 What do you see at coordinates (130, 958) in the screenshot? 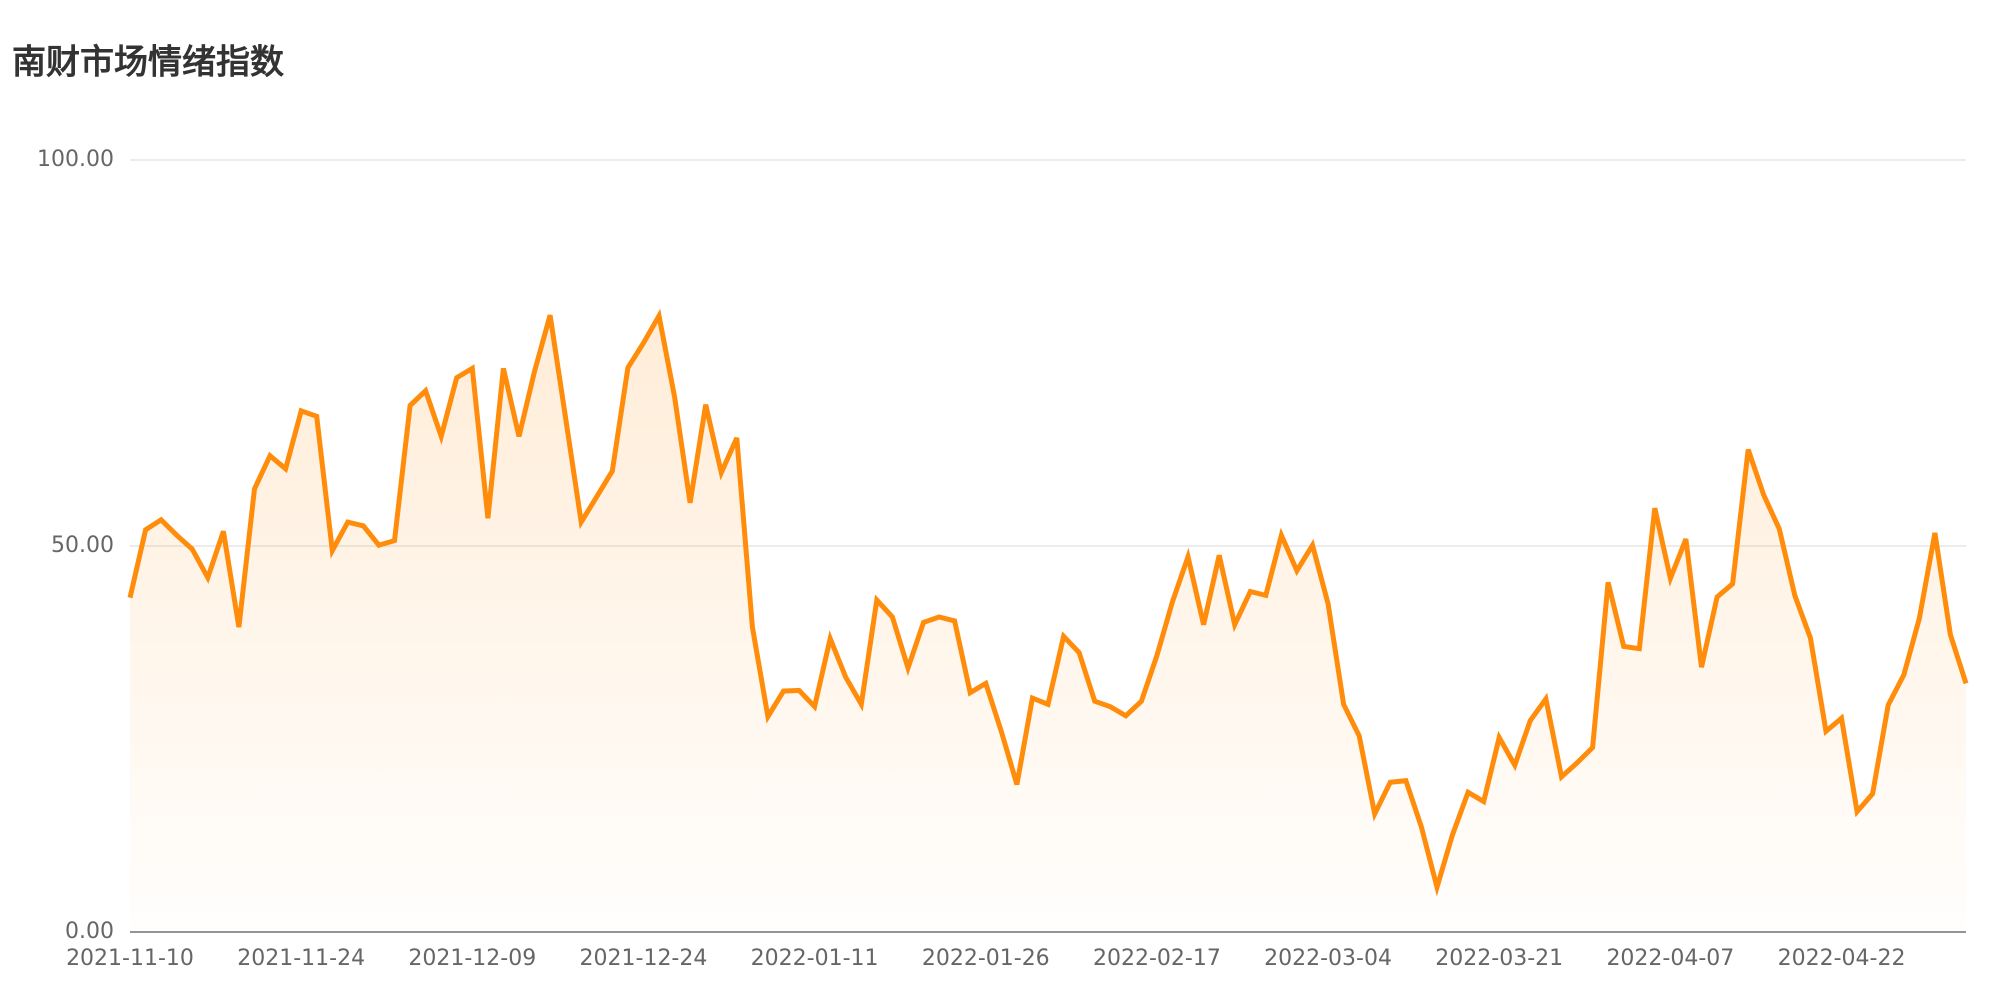
I see `x-tick-label: 2021-11-10` at bounding box center [130, 958].